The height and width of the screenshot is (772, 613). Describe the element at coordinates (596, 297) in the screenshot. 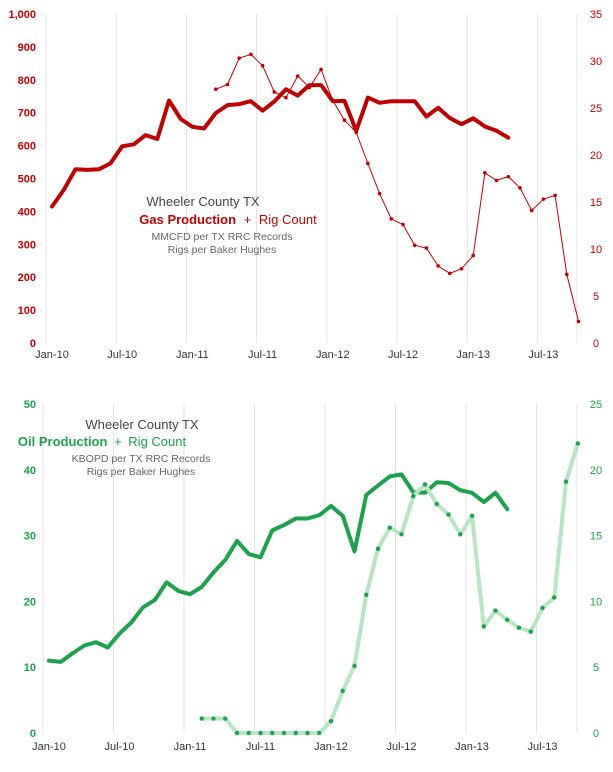

I see `gas-right-tick-label: 5` at that location.